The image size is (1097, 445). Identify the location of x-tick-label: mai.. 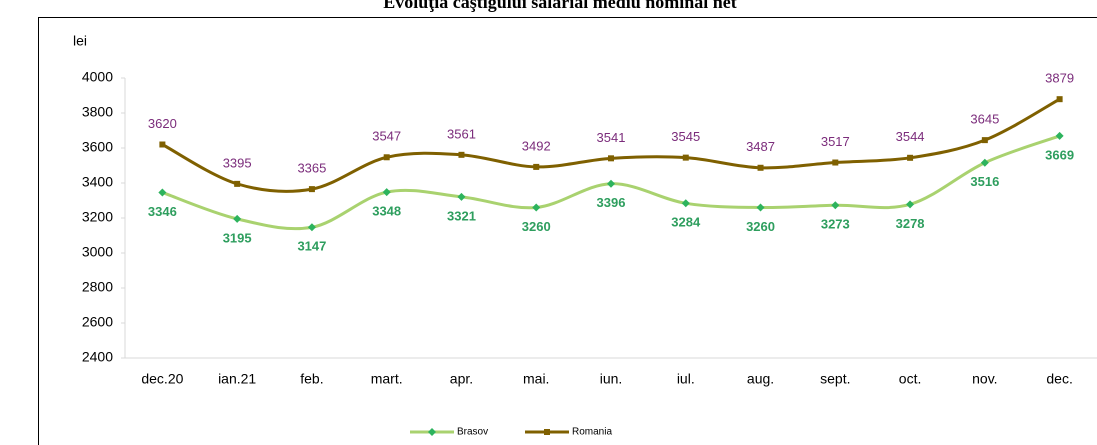
(536, 379).